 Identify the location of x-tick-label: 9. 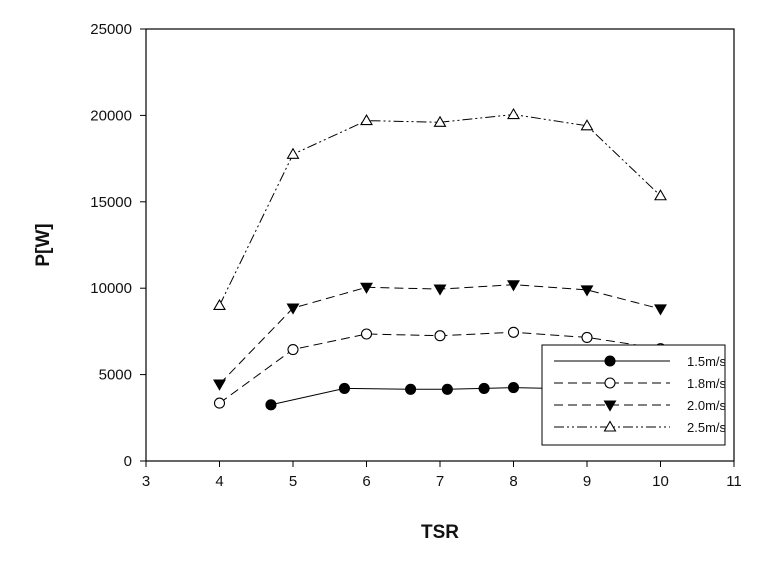
(587, 481).